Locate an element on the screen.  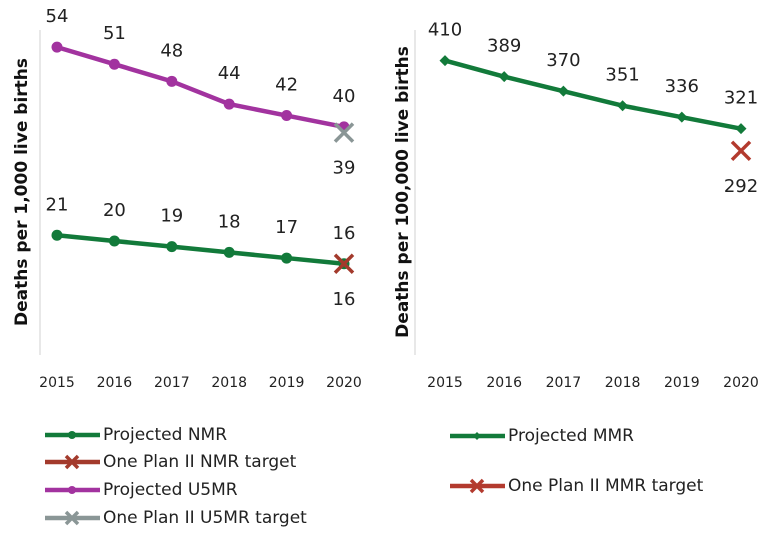
data-label: 389 is located at coordinates (504, 46).